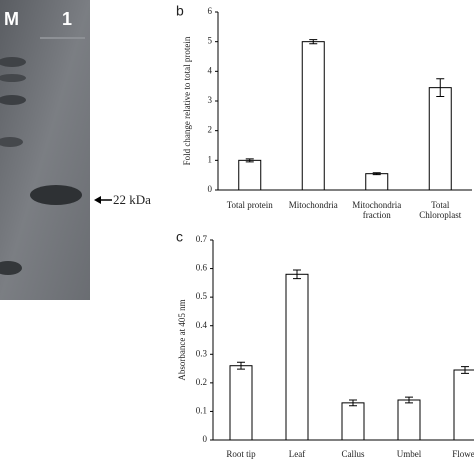  What do you see at coordinates (353, 454) in the screenshot?
I see `x-tick-label: Callus` at bounding box center [353, 454].